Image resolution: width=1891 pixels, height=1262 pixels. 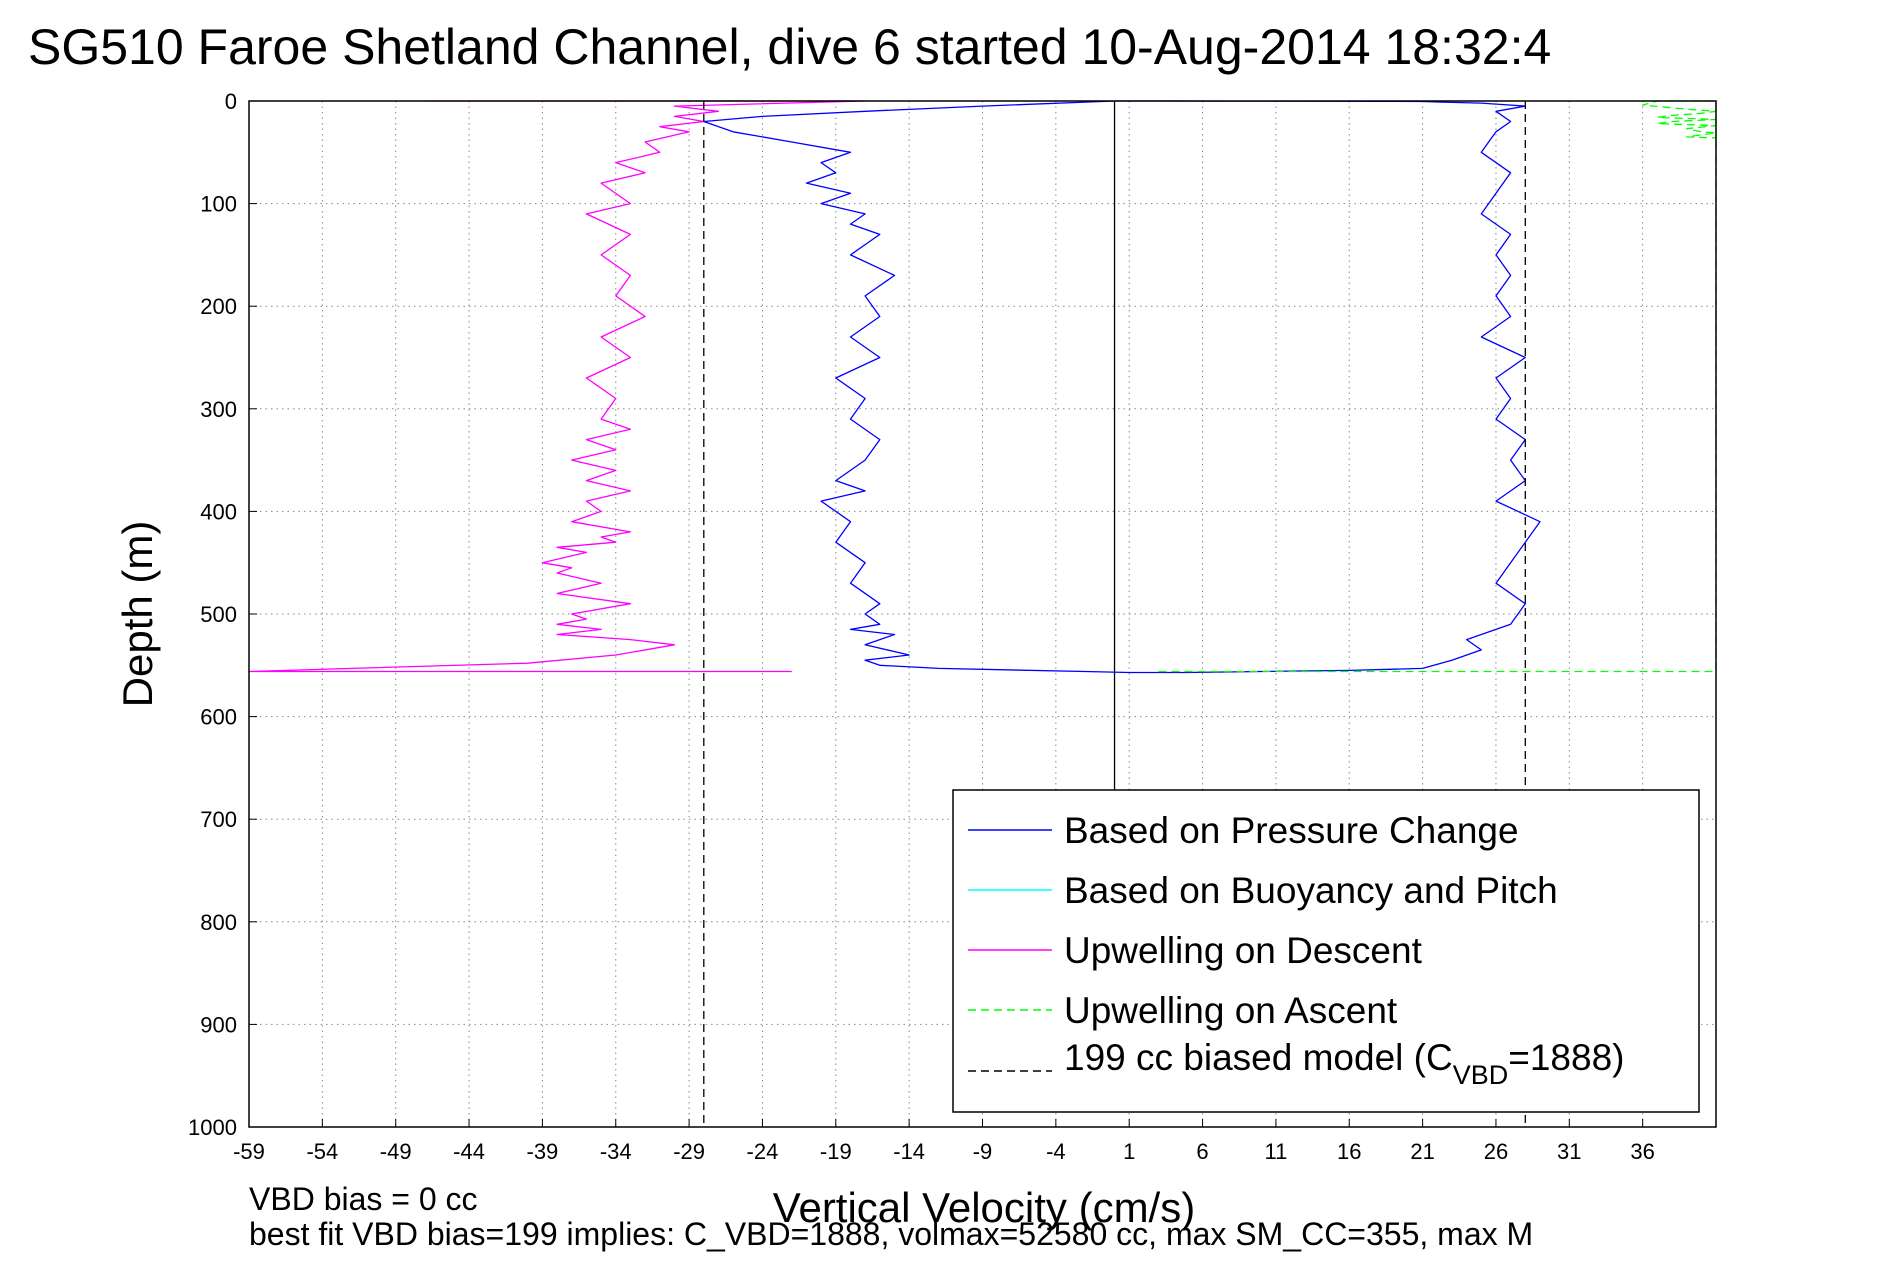 What do you see at coordinates (322, 1151) in the screenshot?
I see `x-tick-label: -54` at bounding box center [322, 1151].